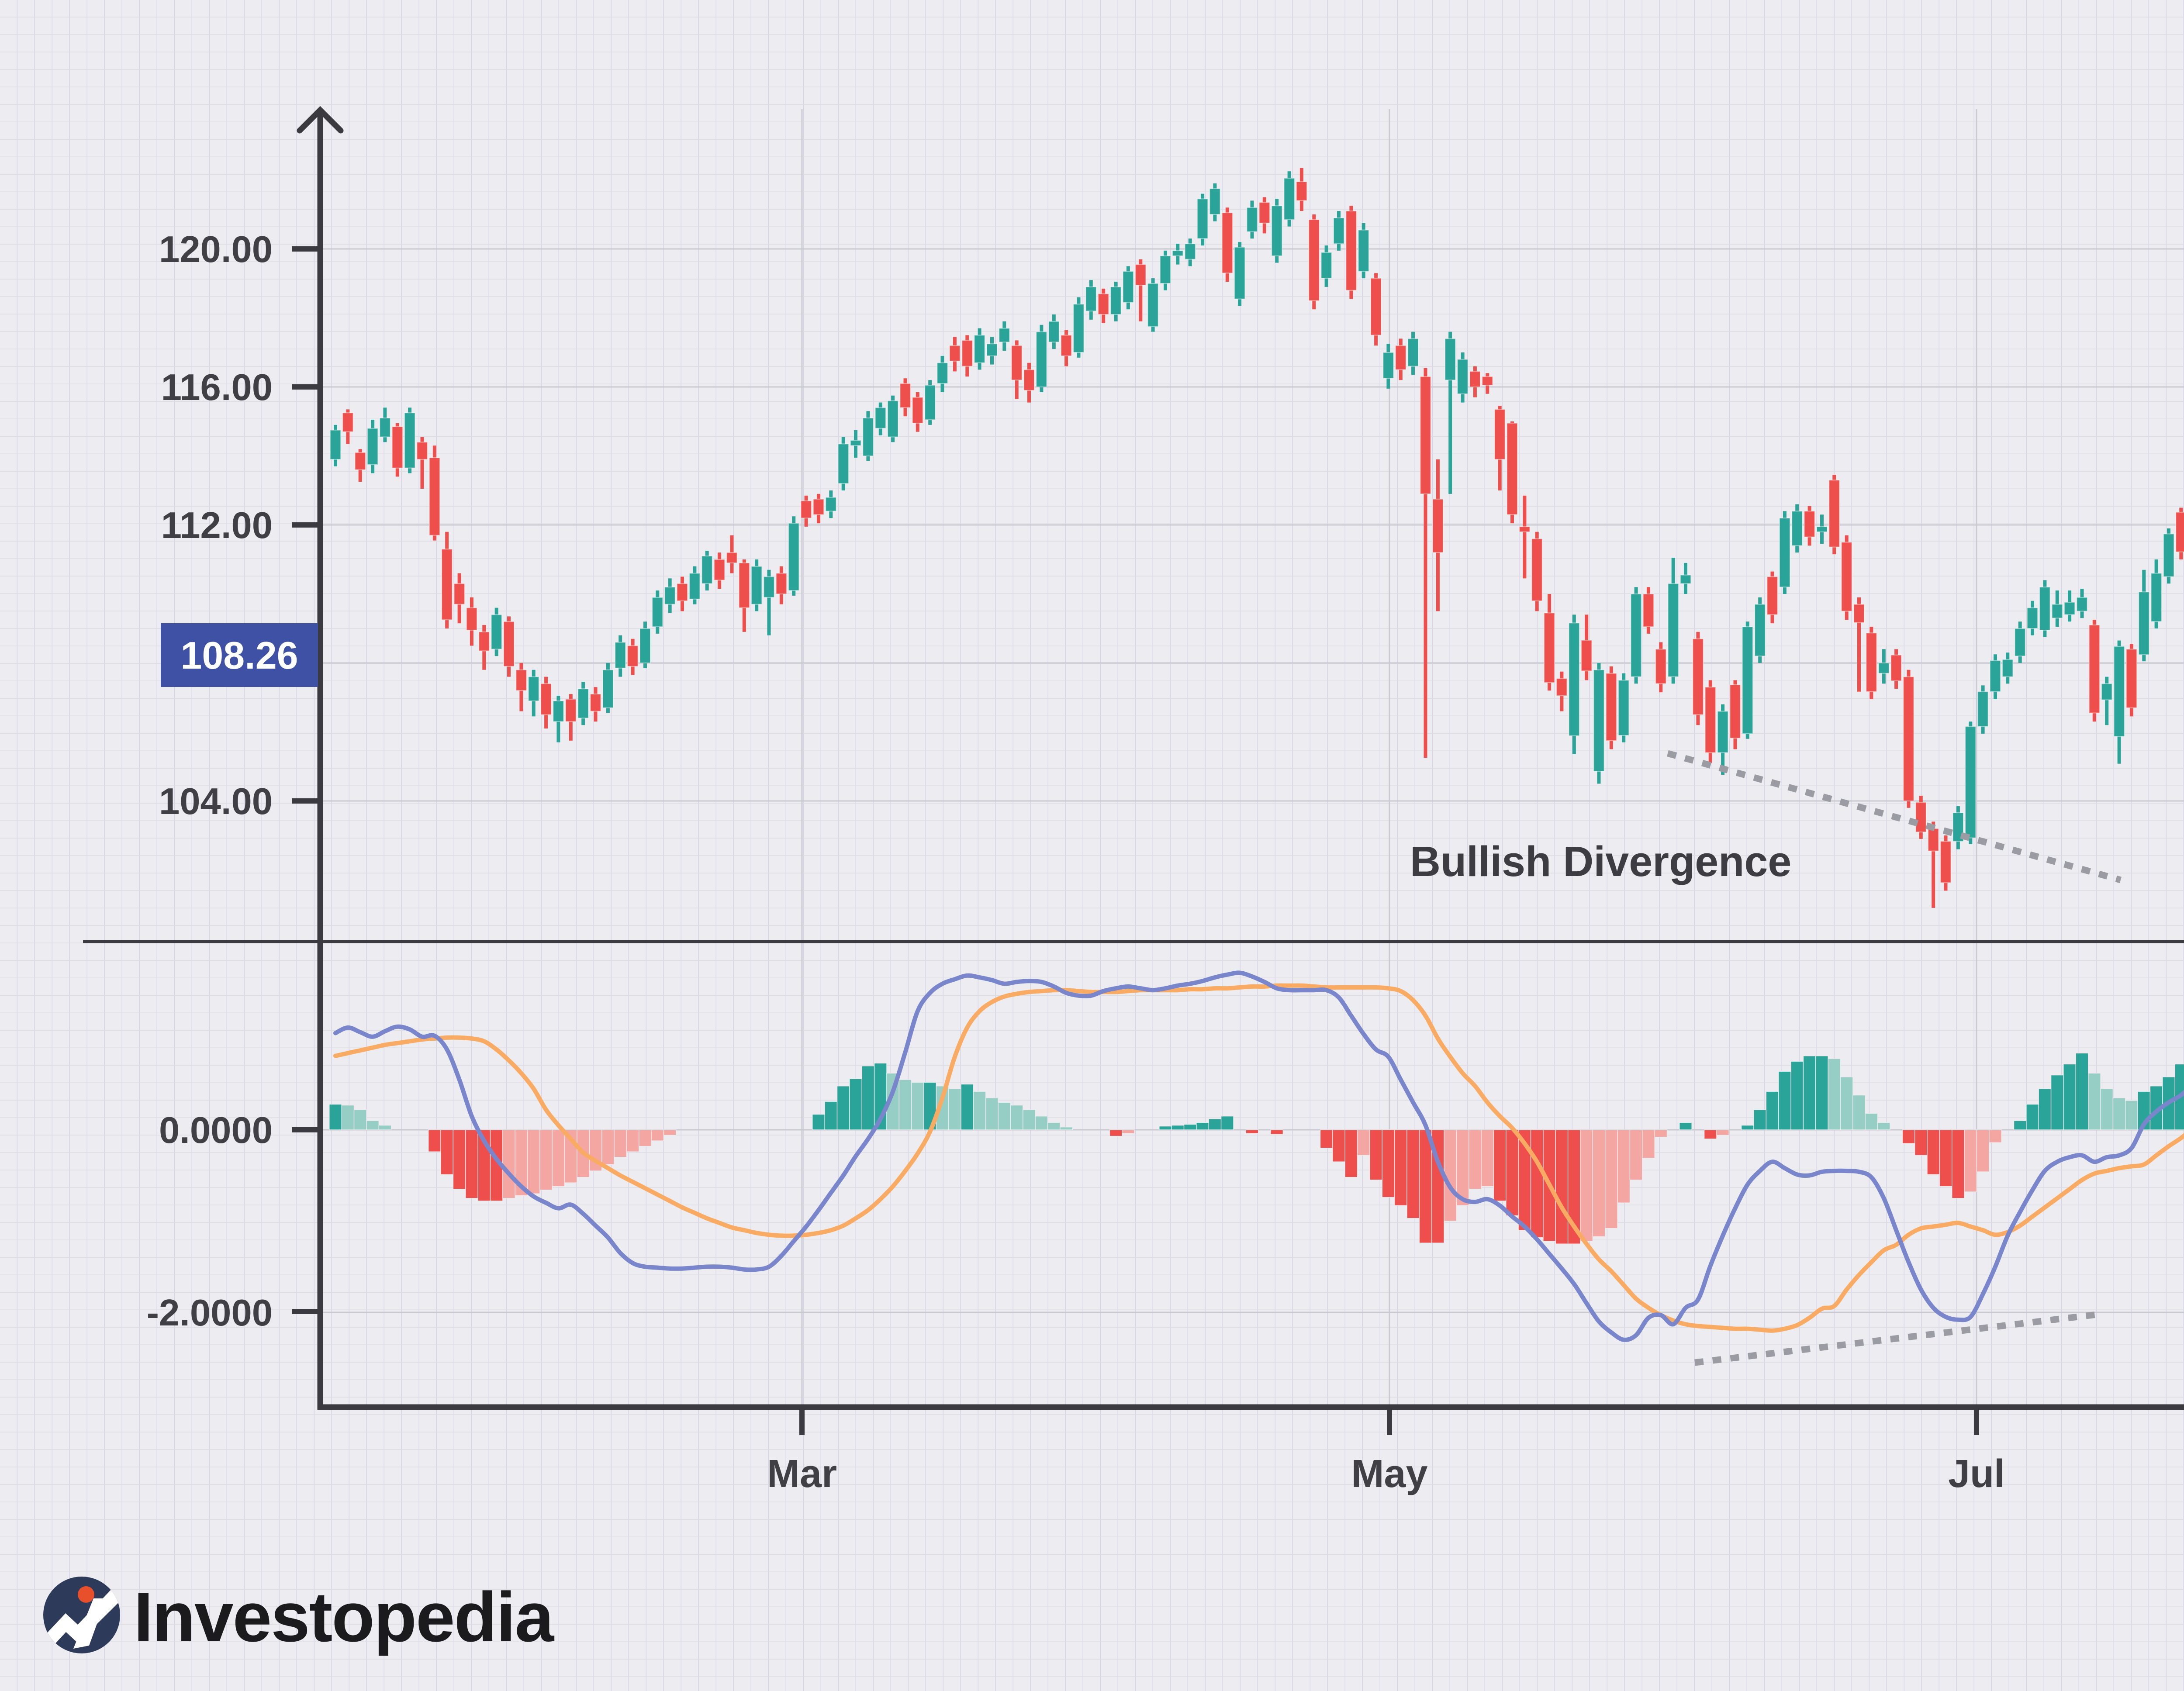 This screenshot has width=2184, height=1691. What do you see at coordinates (1600, 861) in the screenshot?
I see `svg-text: Bullish Divergence` at bounding box center [1600, 861].